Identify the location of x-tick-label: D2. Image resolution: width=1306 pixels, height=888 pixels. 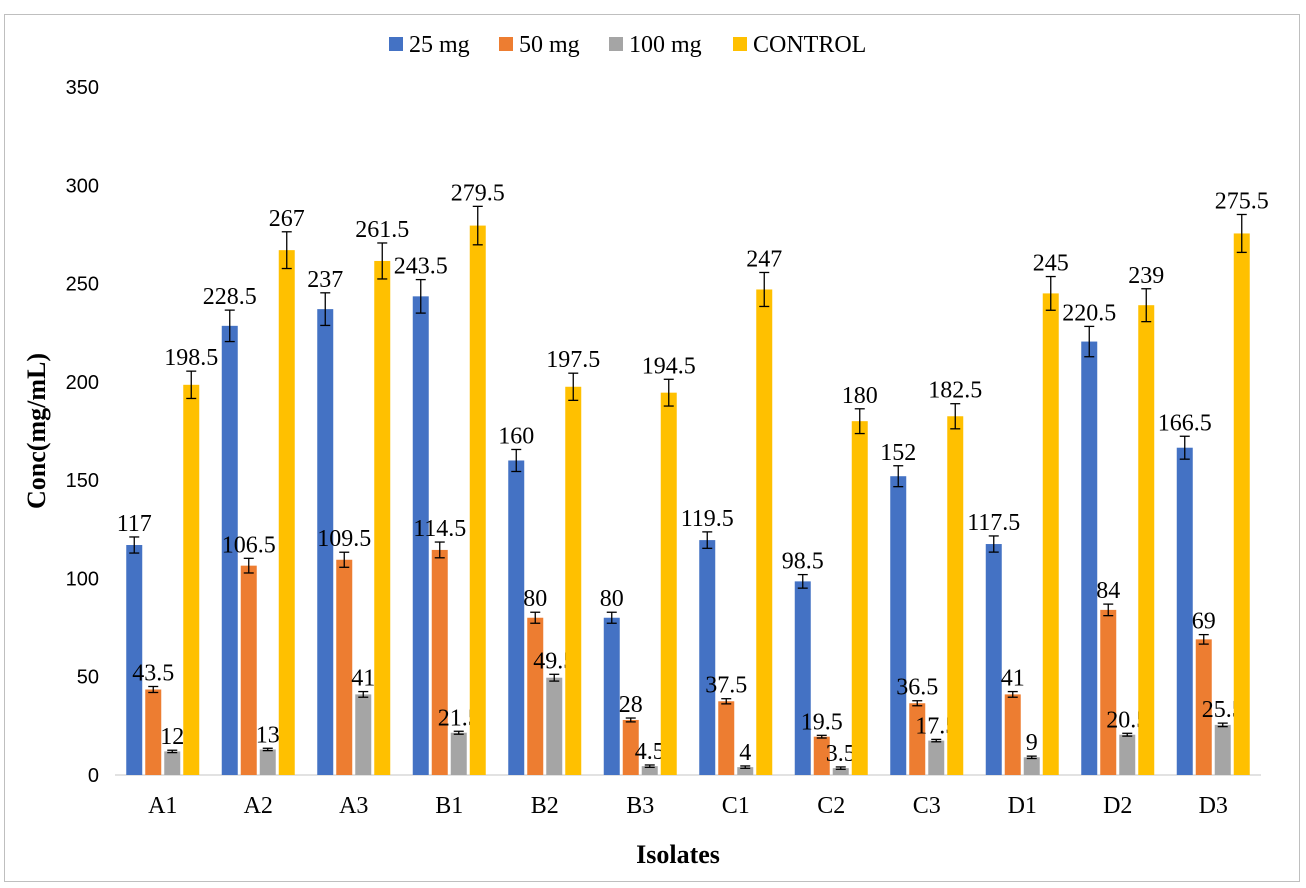
(1117, 806).